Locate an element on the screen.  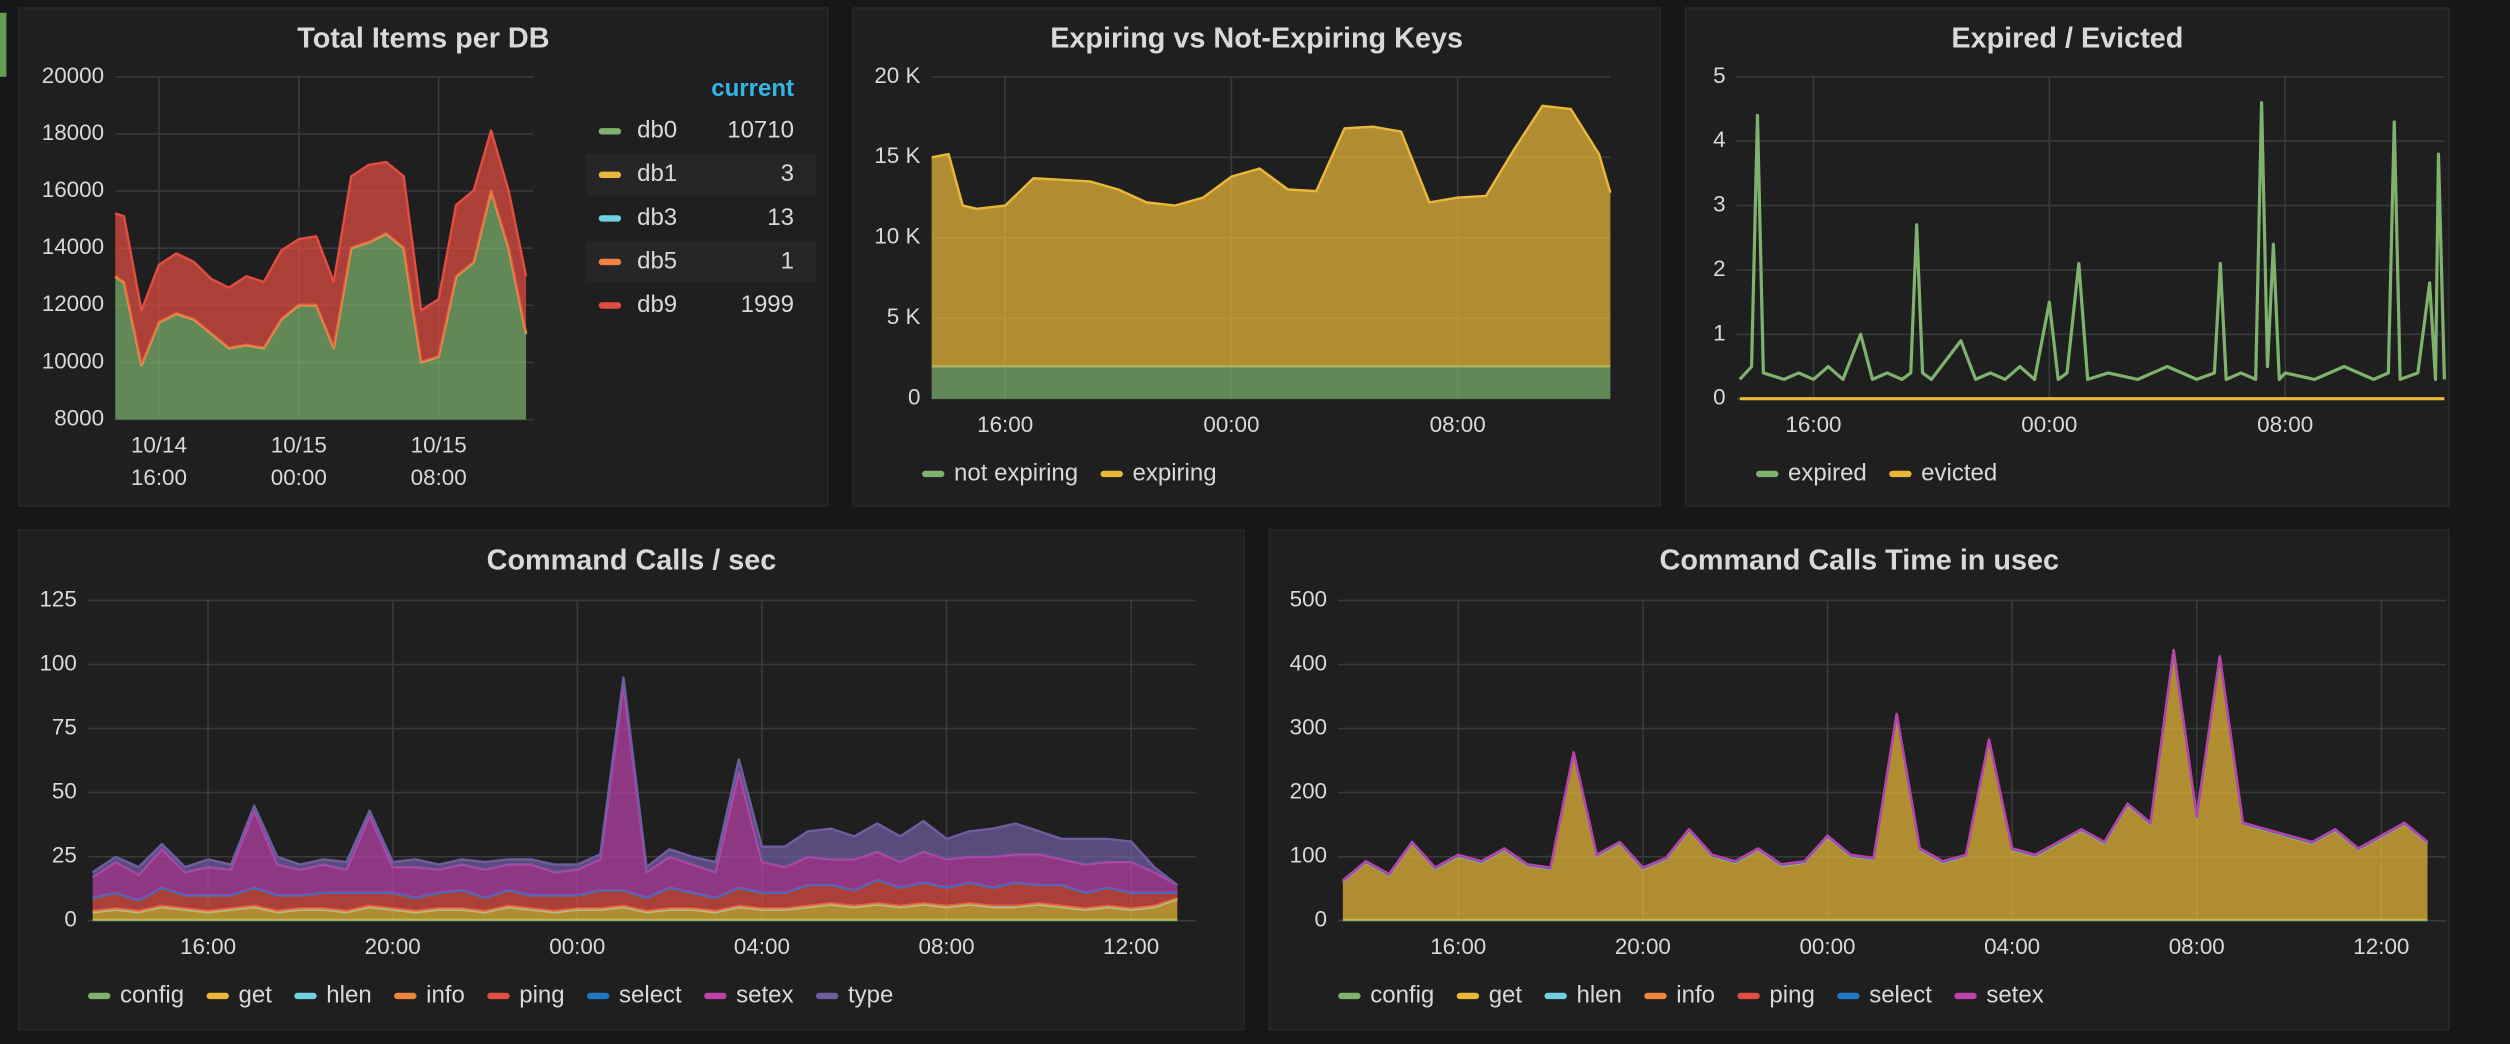
legend-label: db1 is located at coordinates (657, 173).